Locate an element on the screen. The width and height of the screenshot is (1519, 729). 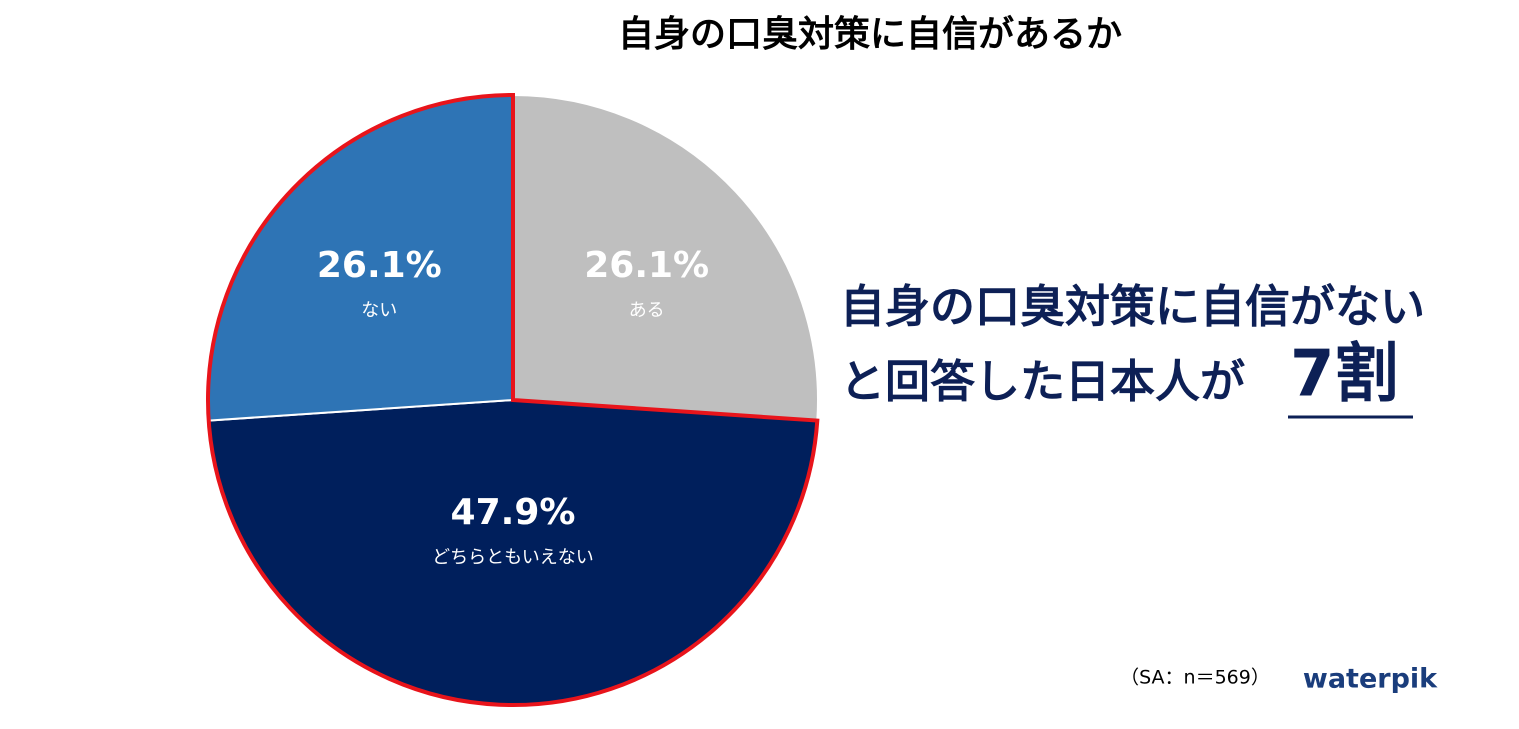
annotation-line: 自身の口臭対策に自信がない is located at coordinates (1132, 306).